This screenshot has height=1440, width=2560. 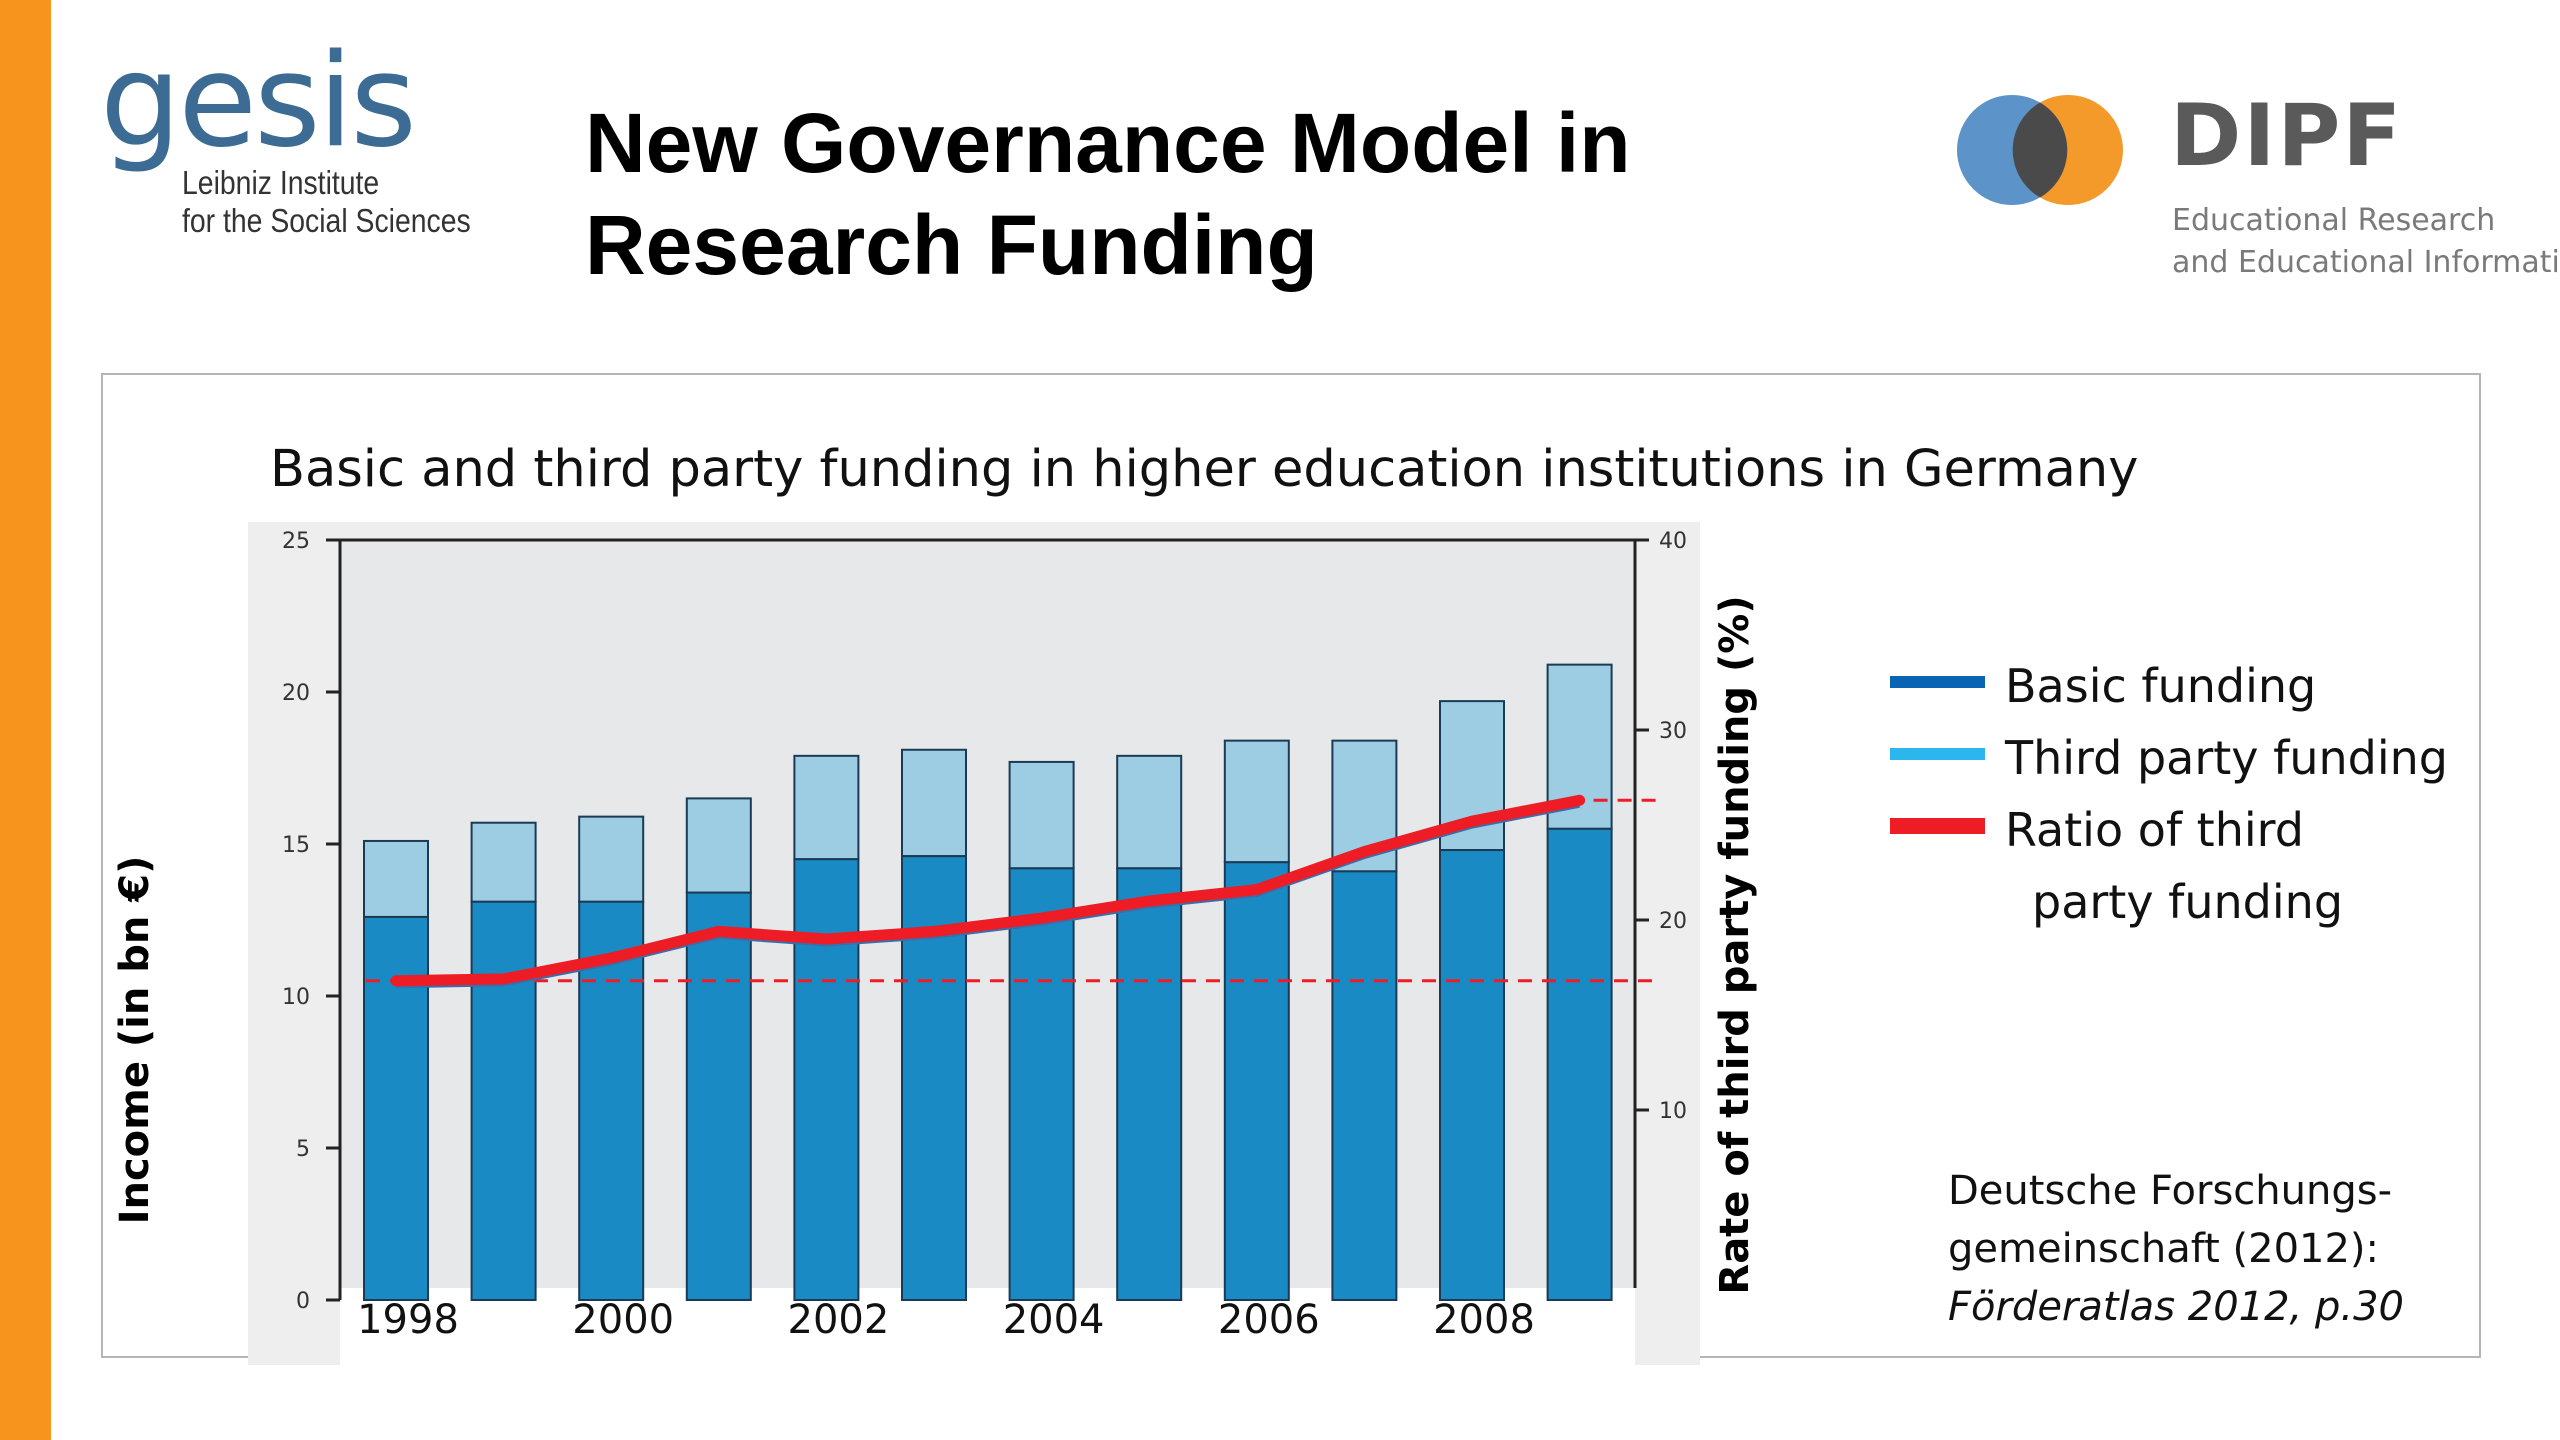 What do you see at coordinates (623, 1320) in the screenshot?
I see `x-tick-label-2000: 2000` at bounding box center [623, 1320].